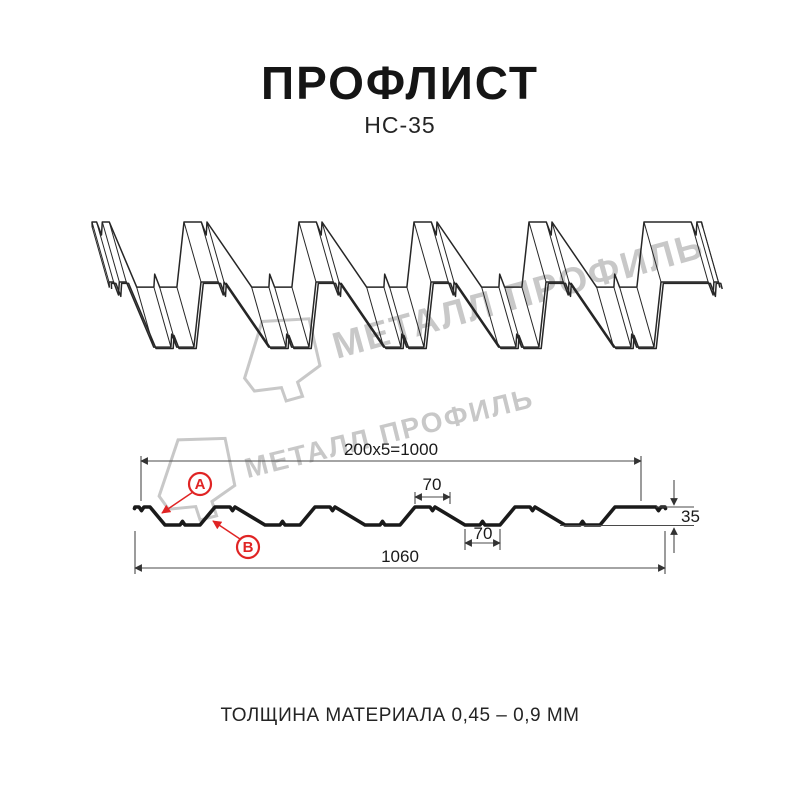 The height and width of the screenshot is (800, 800). Describe the element at coordinates (400, 556) in the screenshot. I see `dim-total-width: 1060` at that location.